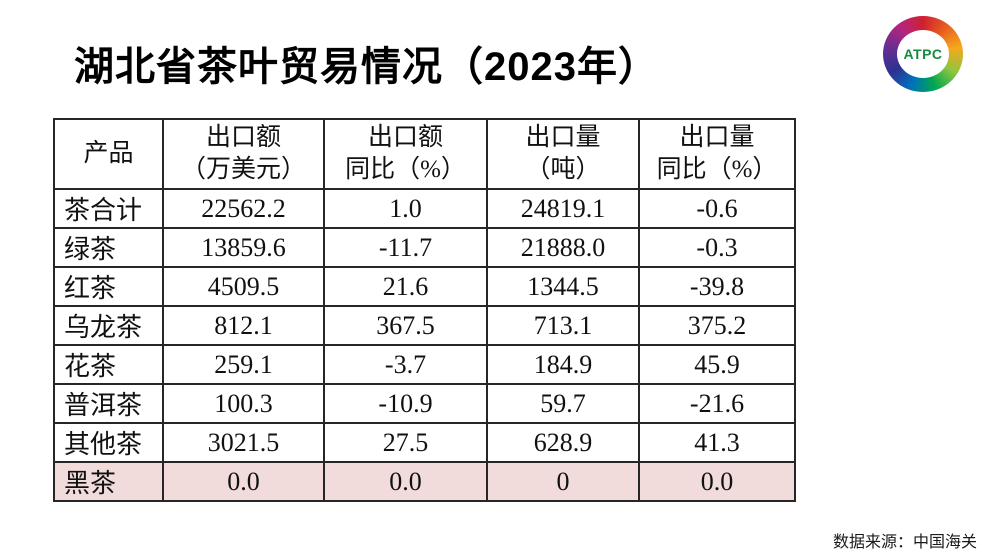  I want to click on value-cell: 375.2, so click(717, 325).